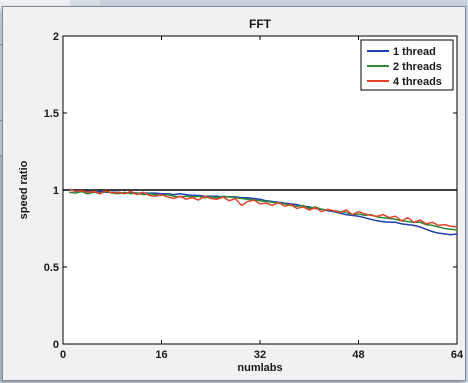 The height and width of the screenshot is (383, 468). Describe the element at coordinates (417, 82) in the screenshot. I see `legend-label: 4 threads` at that location.